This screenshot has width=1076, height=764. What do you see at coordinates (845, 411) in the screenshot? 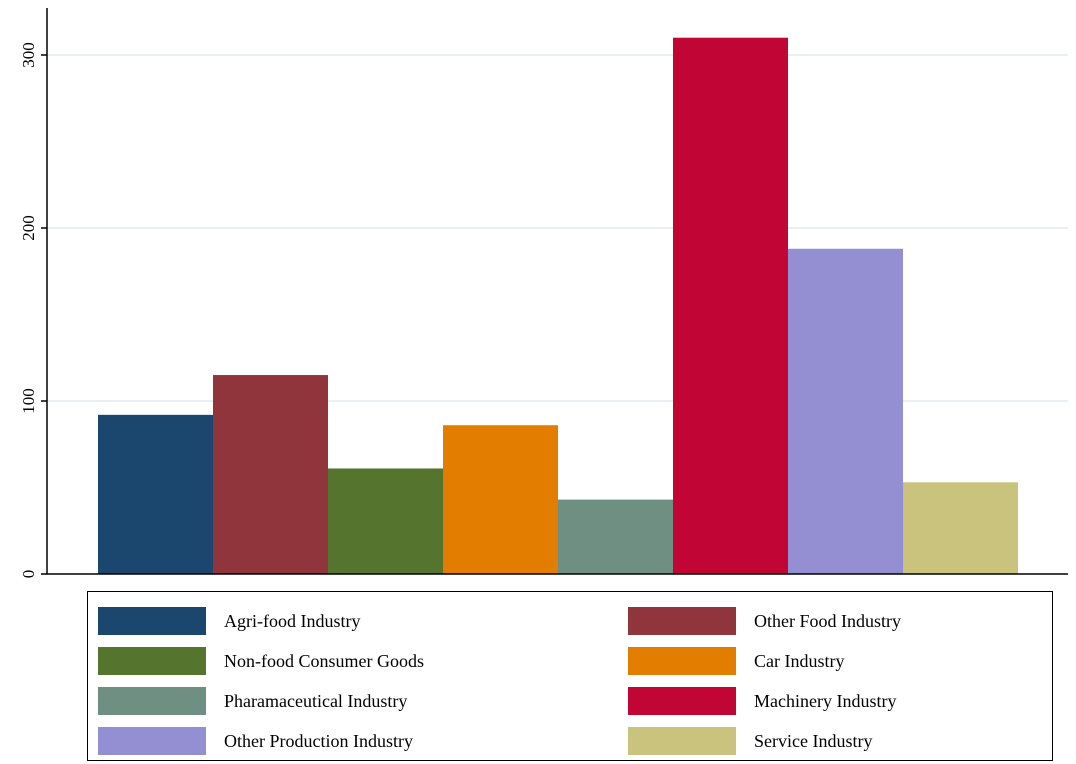
I see `bar-other-production-industry` at bounding box center [845, 411].